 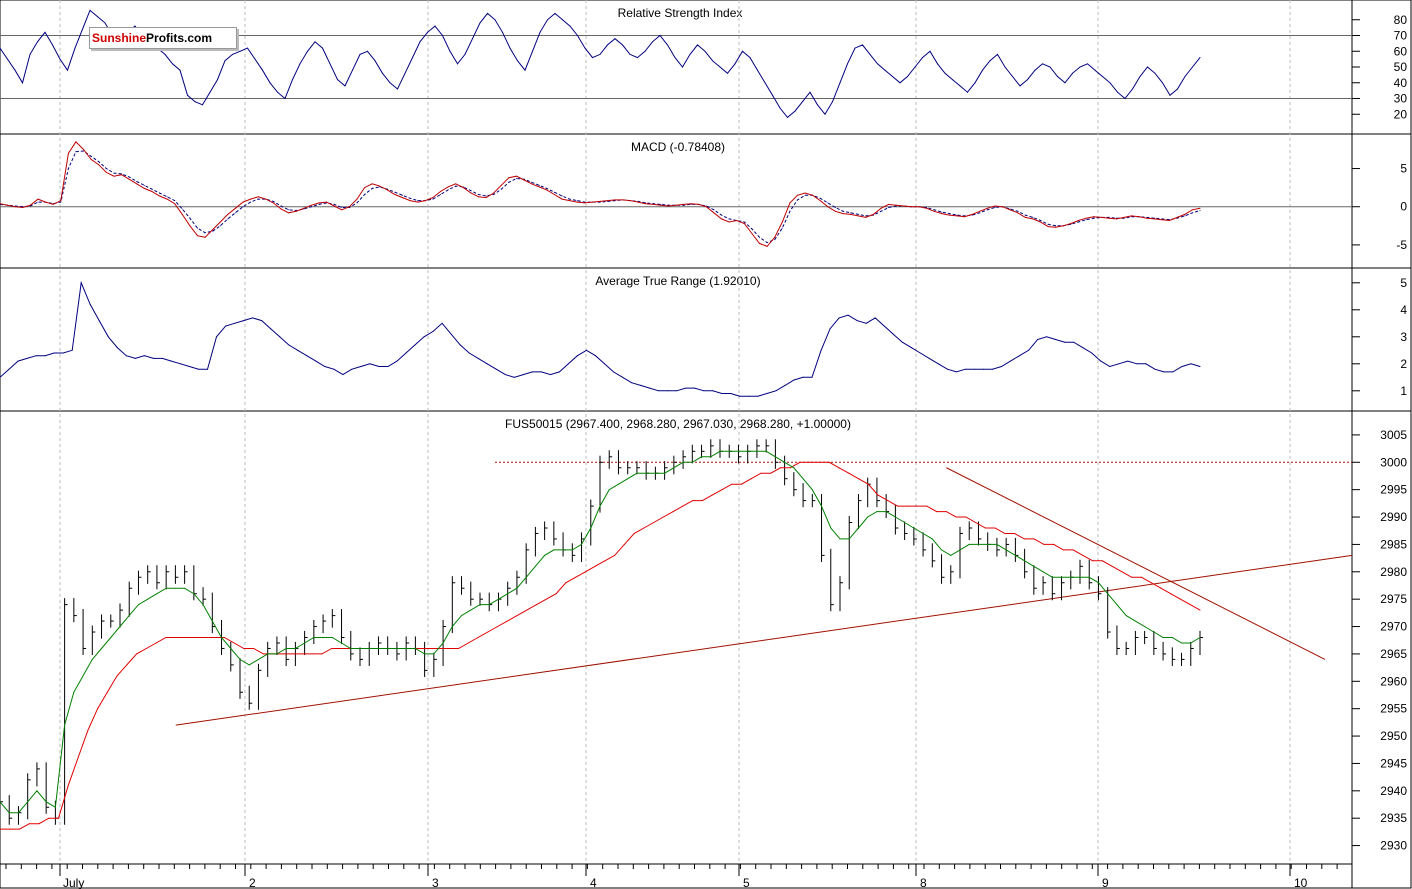 What do you see at coordinates (1393, 462) in the screenshot?
I see `y-tick-label: 3000` at bounding box center [1393, 462].